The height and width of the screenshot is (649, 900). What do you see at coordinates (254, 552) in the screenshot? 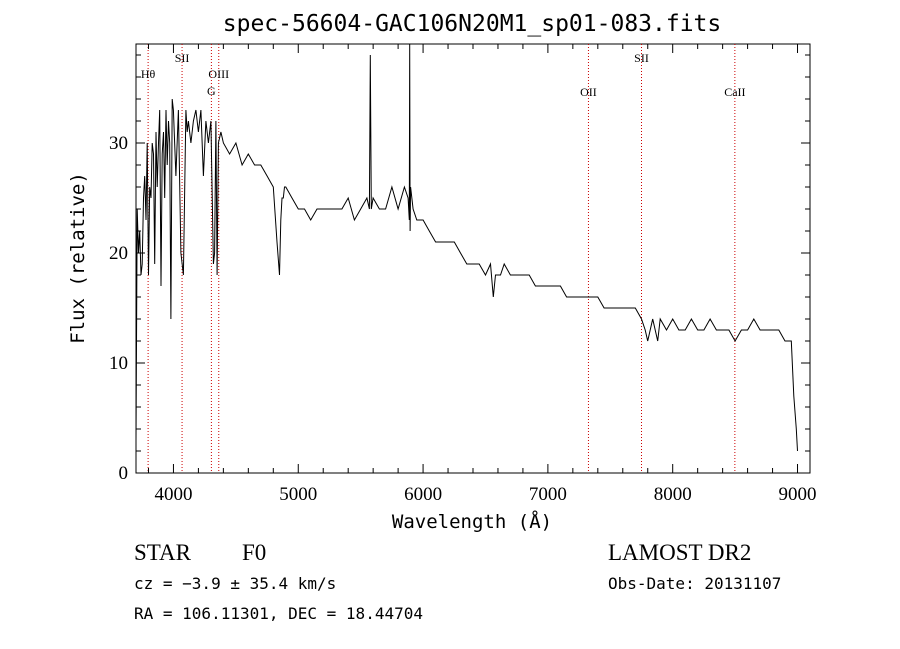
I see `object-subclass: F0` at bounding box center [254, 552].